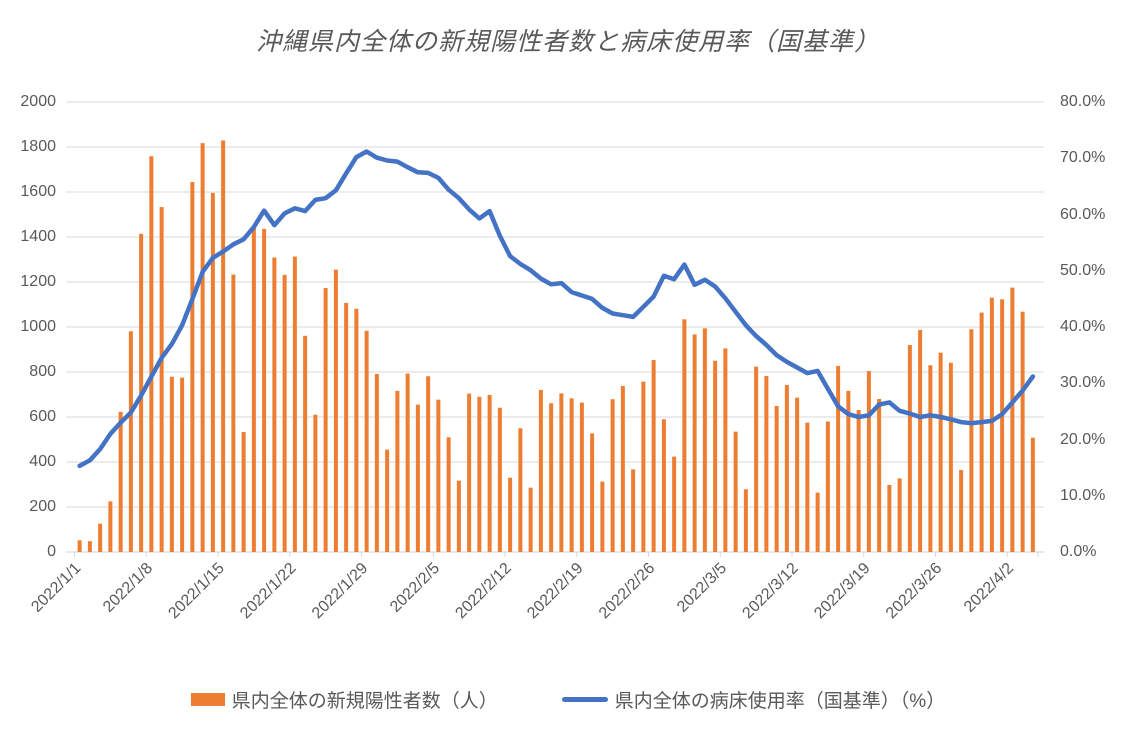 The width and height of the screenshot is (1136, 731). What do you see at coordinates (268, 591) in the screenshot?
I see `x-axis-label: 2022/1/22` at bounding box center [268, 591].